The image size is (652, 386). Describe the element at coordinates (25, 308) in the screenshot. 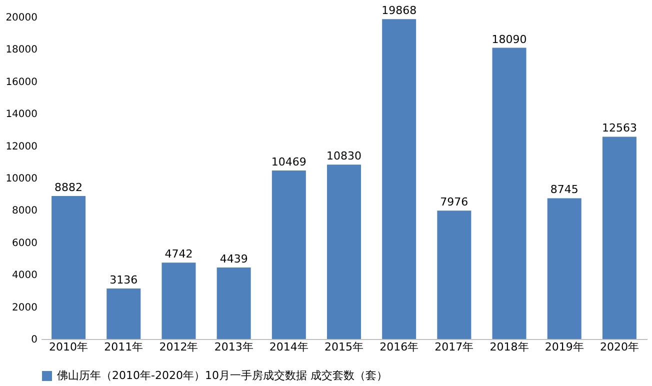

I see `y-tick-label: 2000` at that location.